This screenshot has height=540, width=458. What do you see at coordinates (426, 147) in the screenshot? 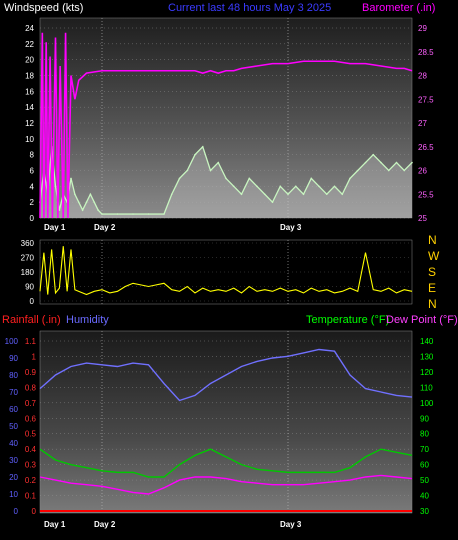
I see `barometer-tick-label: 26.5` at bounding box center [426, 147].